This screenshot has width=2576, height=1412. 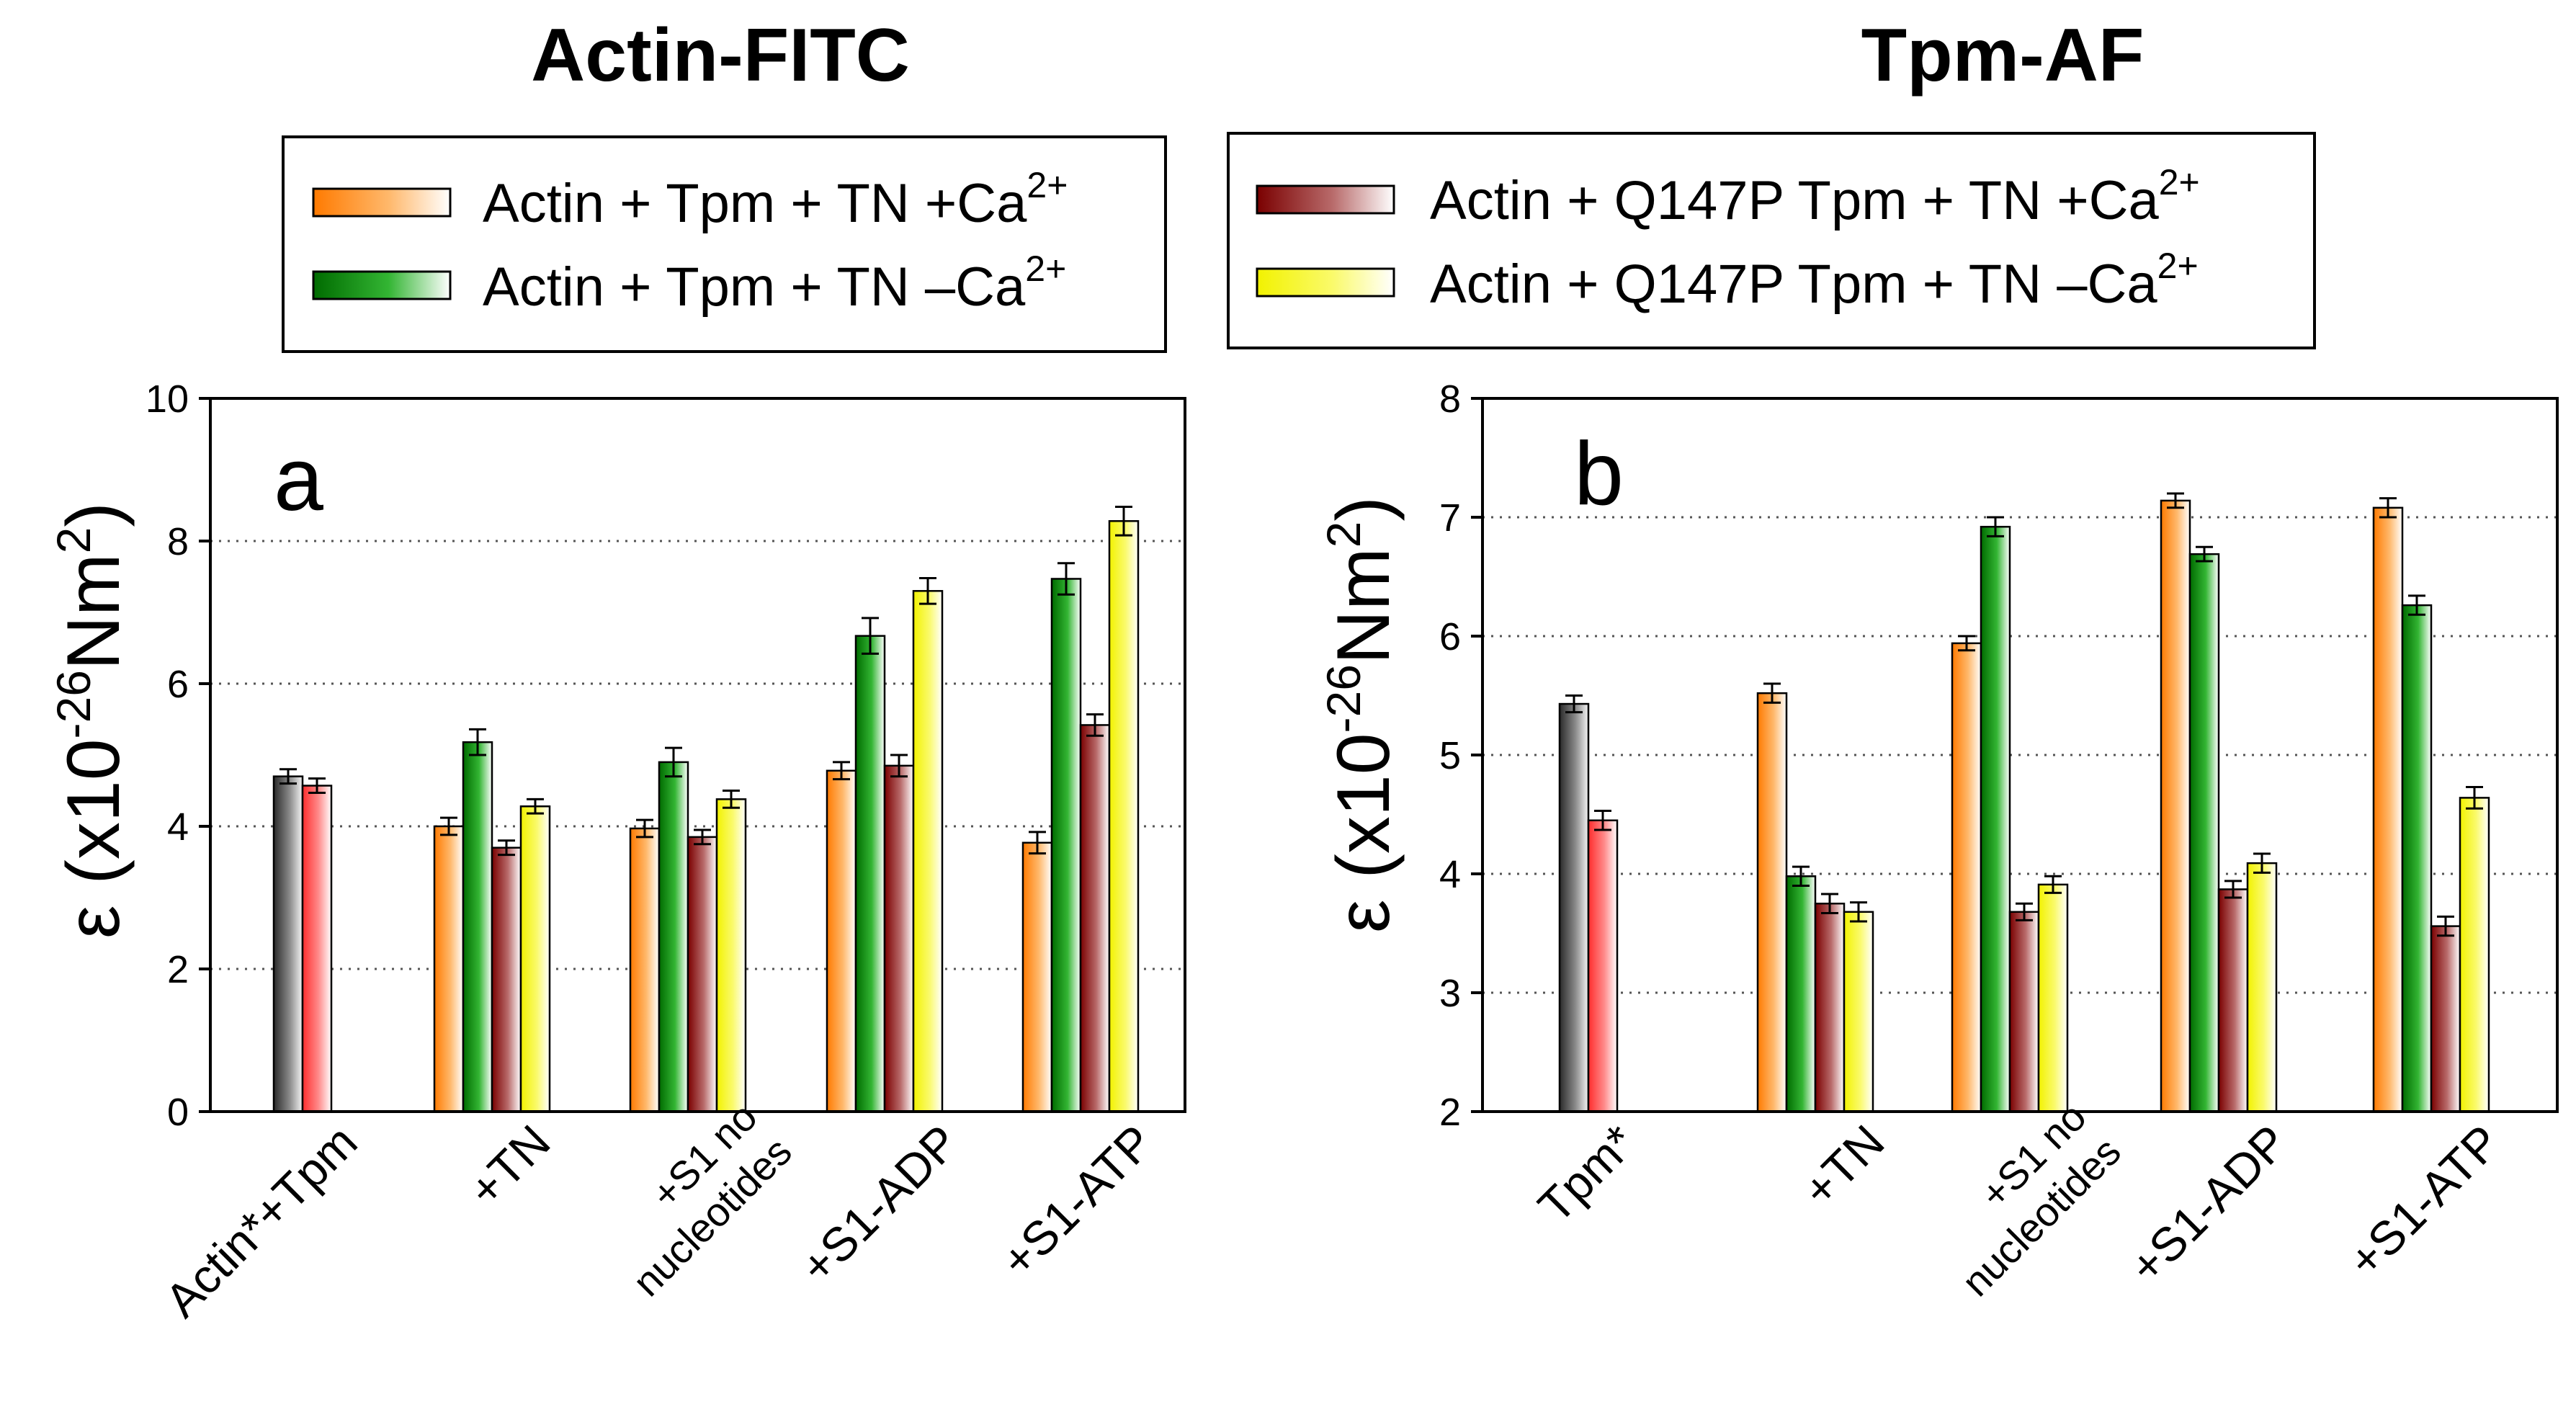 I want to click on y-tick-label: 10, so click(x=167, y=399).